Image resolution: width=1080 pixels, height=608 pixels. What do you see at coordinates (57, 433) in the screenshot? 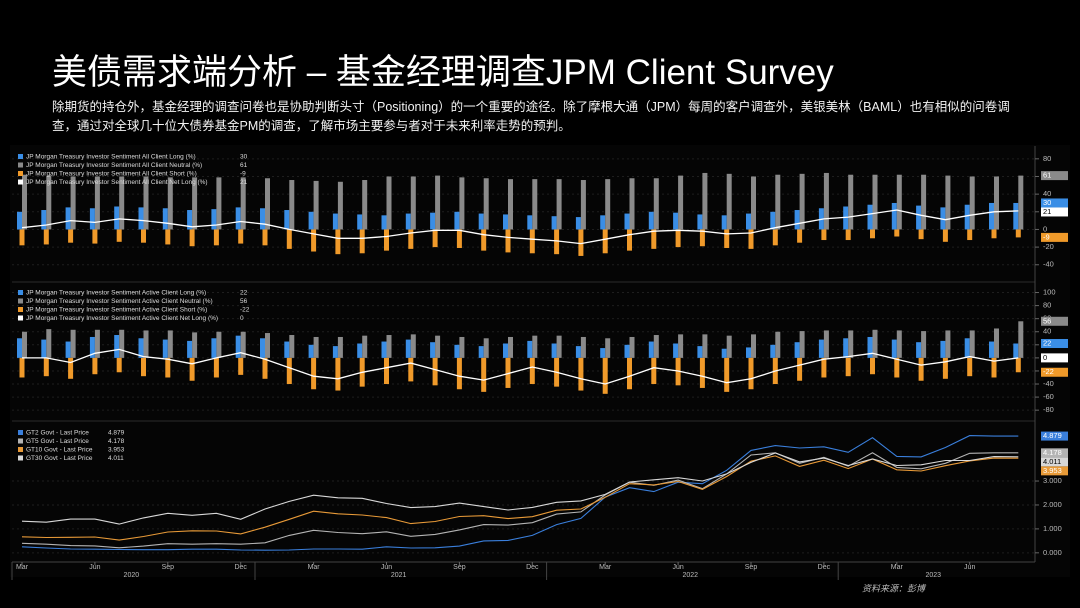
I see `legend-label: GT2 Govt - Last Price` at bounding box center [57, 433].